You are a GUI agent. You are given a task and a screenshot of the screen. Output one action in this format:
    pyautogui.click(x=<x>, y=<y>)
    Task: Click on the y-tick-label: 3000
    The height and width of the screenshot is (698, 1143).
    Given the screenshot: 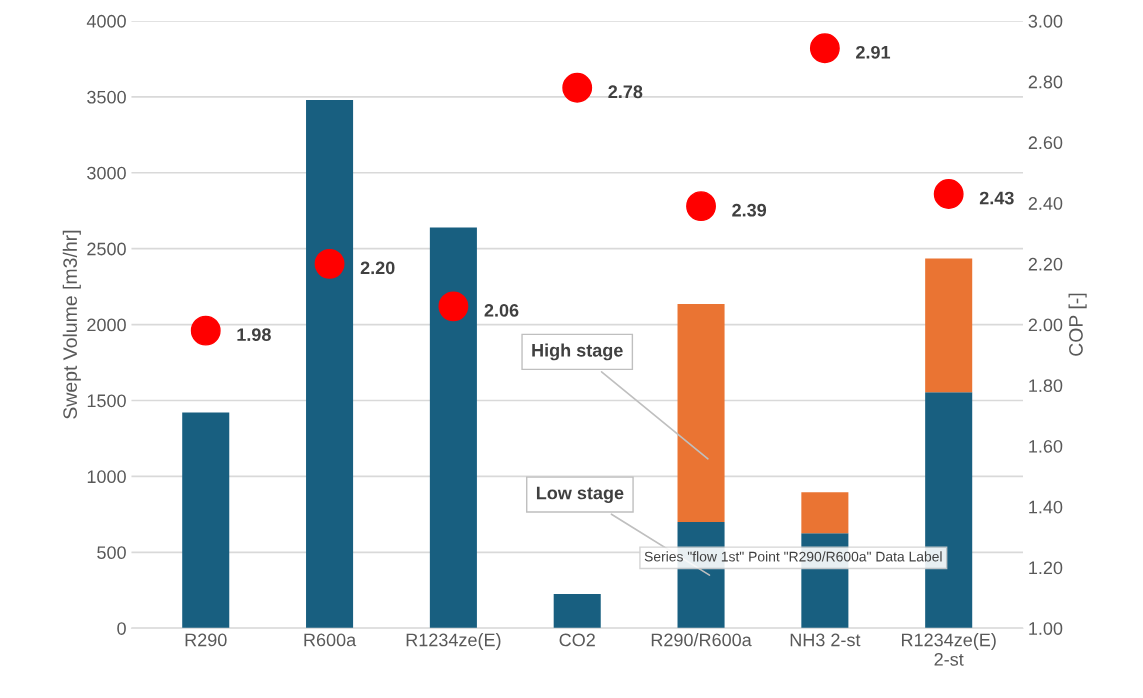 What is the action you would take?
    pyautogui.click(x=106, y=173)
    